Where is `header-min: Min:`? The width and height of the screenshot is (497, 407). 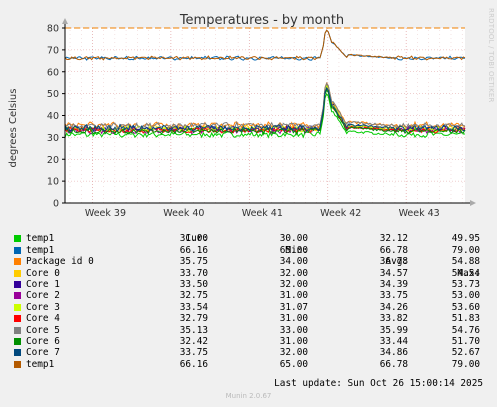
header-min: Min: is located at coordinates (296, 250).